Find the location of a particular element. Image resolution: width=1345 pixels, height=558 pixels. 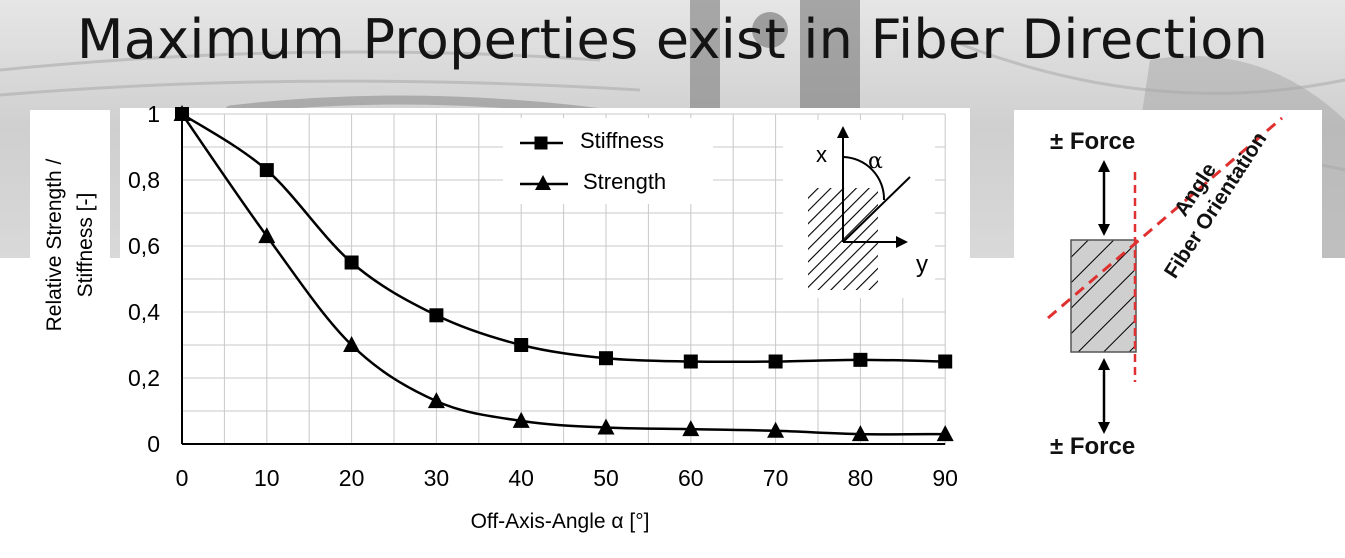

fiber-orientation-line is located at coordinates (1165, 218).